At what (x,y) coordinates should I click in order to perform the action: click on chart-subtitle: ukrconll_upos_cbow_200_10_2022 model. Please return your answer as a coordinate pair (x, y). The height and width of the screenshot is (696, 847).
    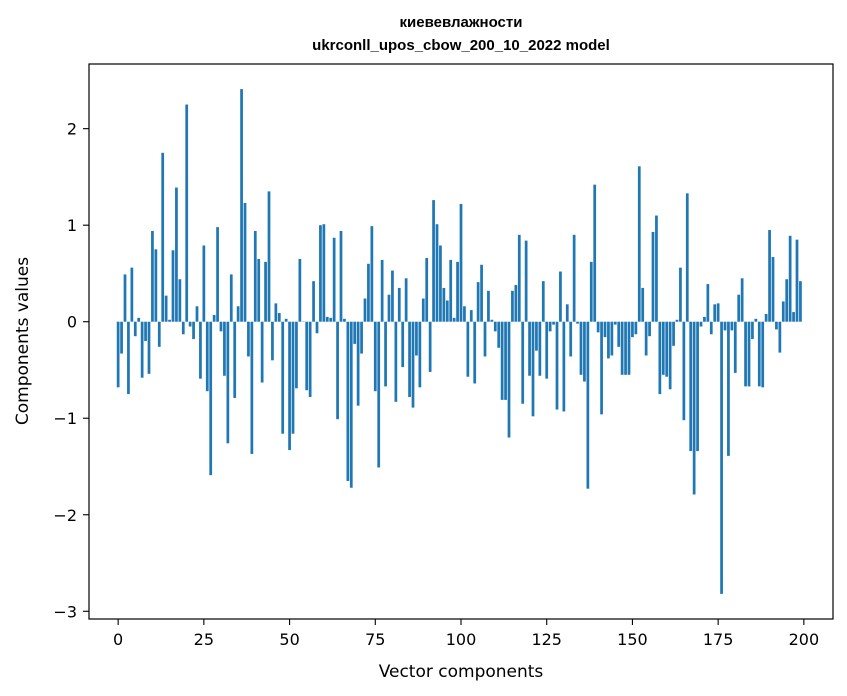
    Looking at the image, I should click on (461, 45).